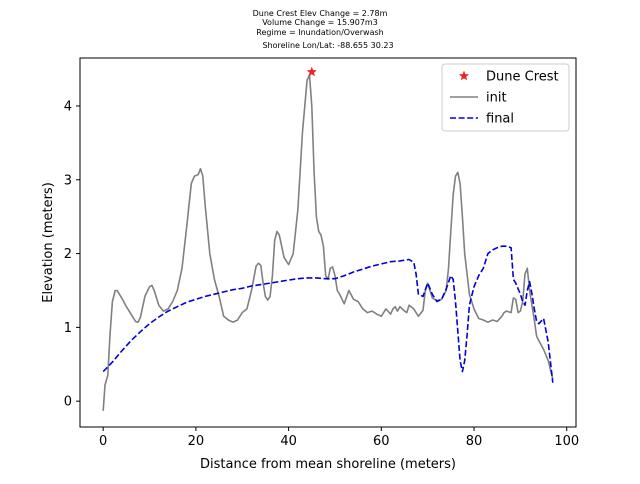  Describe the element at coordinates (68, 402) in the screenshot. I see `y-tick-label: 0` at that location.